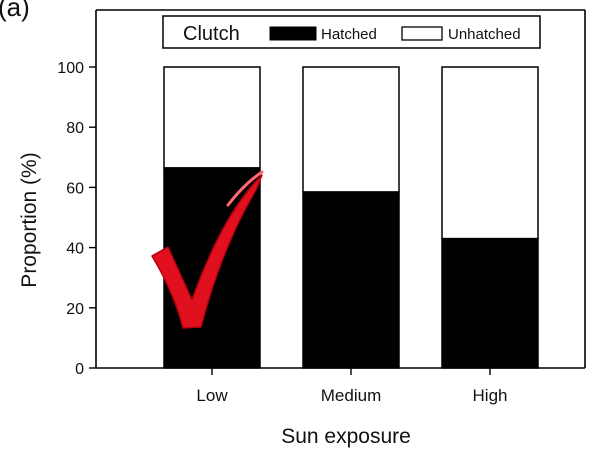 The width and height of the screenshot is (597, 454). Describe the element at coordinates (15, 11) in the screenshot. I see `panel-label: (a)` at that location.